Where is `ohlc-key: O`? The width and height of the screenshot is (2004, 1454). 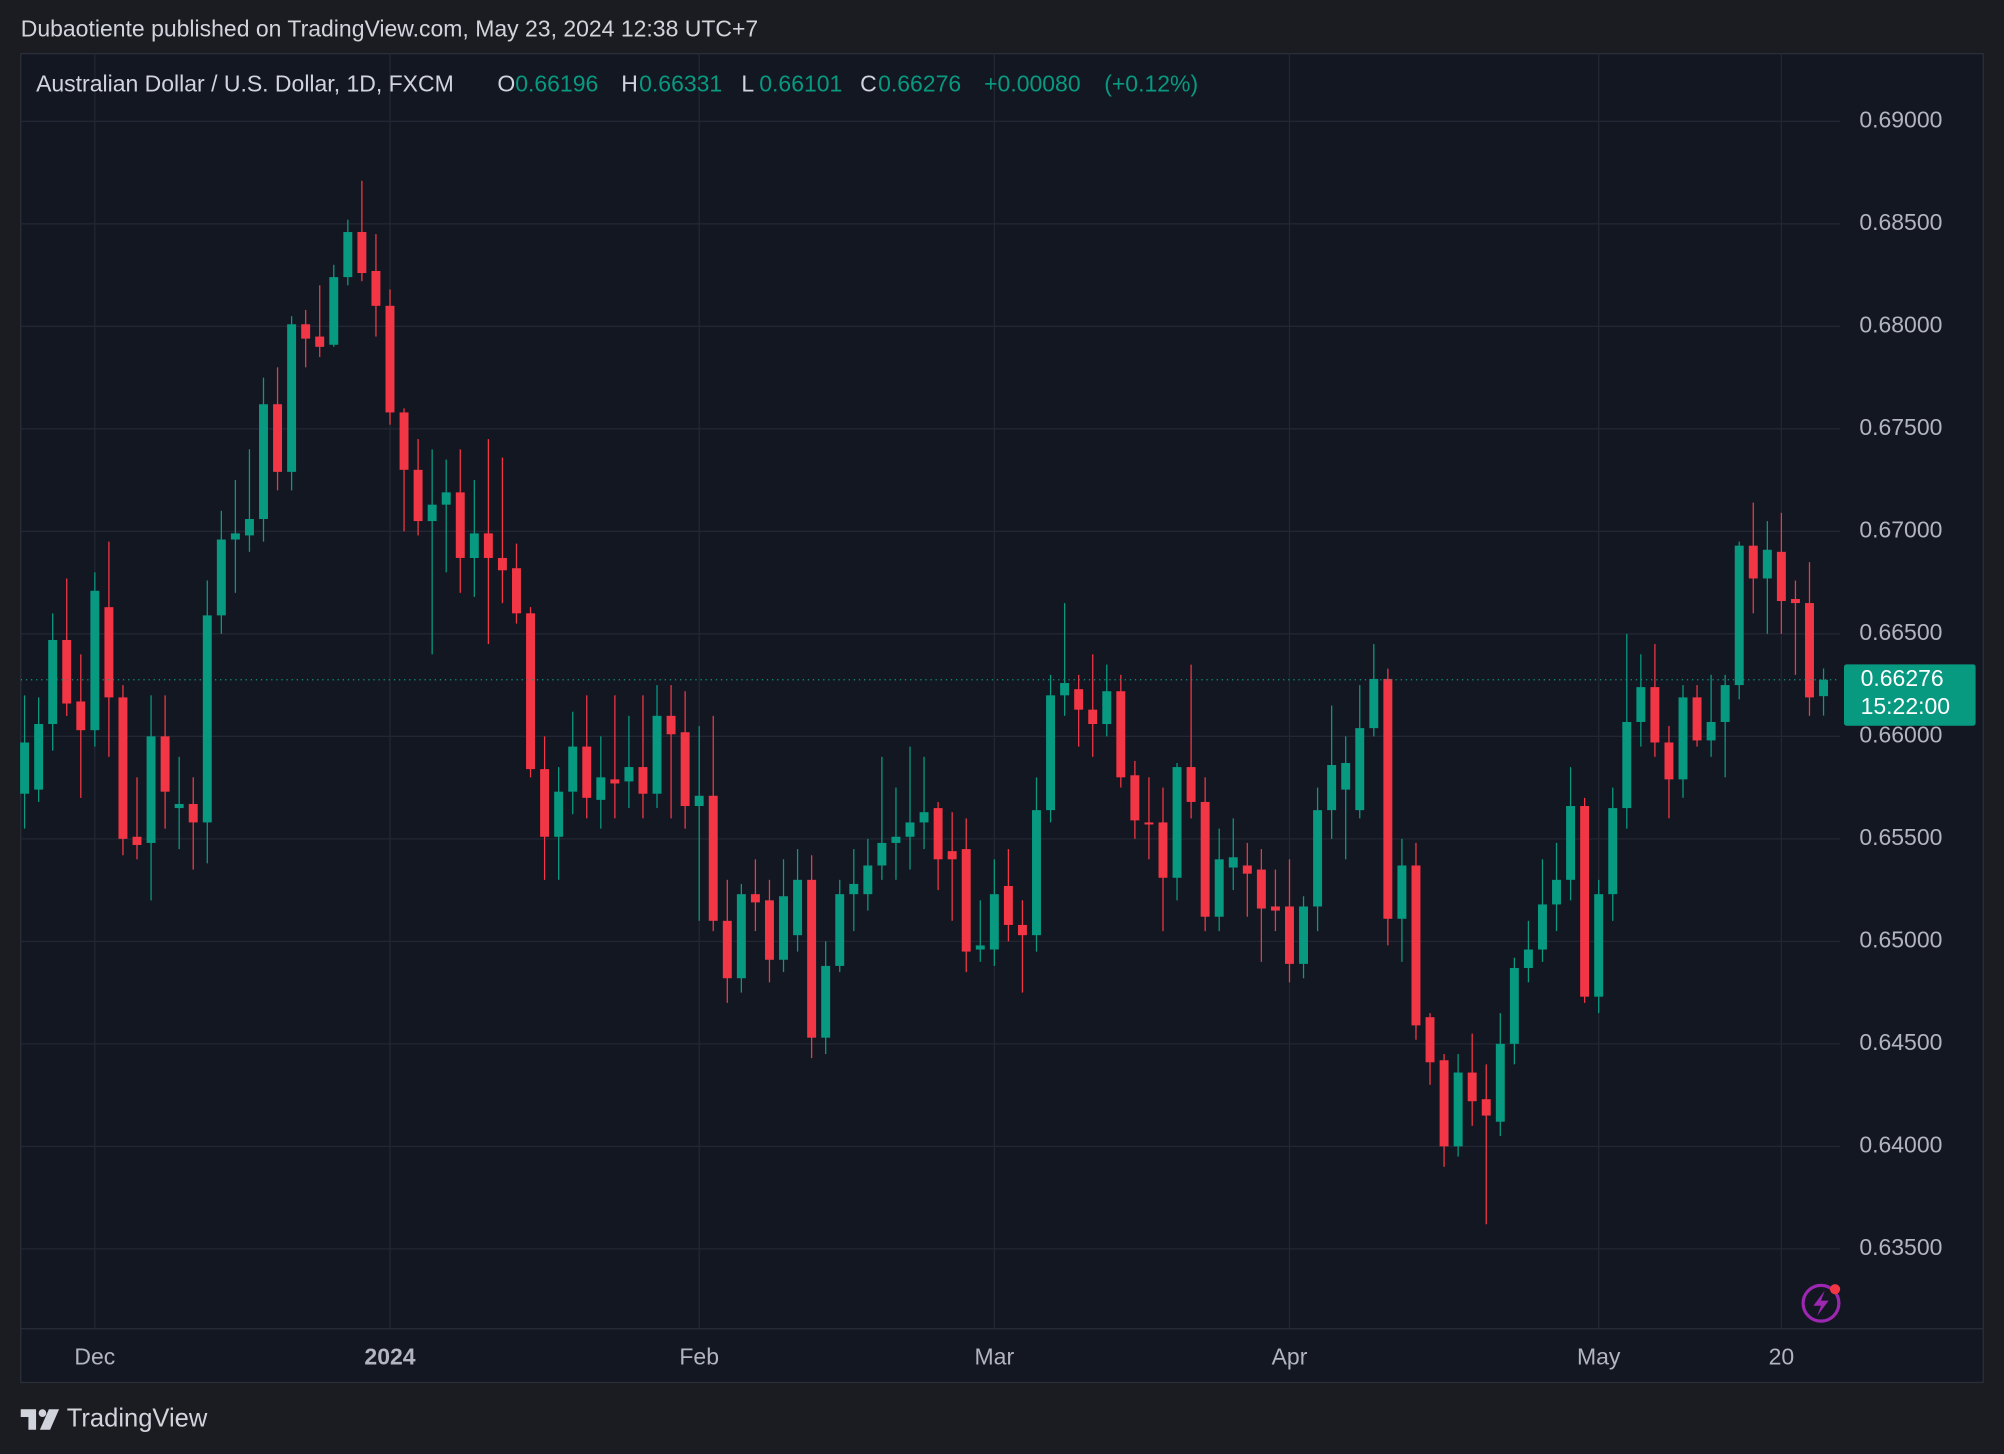 ohlc-key: O is located at coordinates (506, 84).